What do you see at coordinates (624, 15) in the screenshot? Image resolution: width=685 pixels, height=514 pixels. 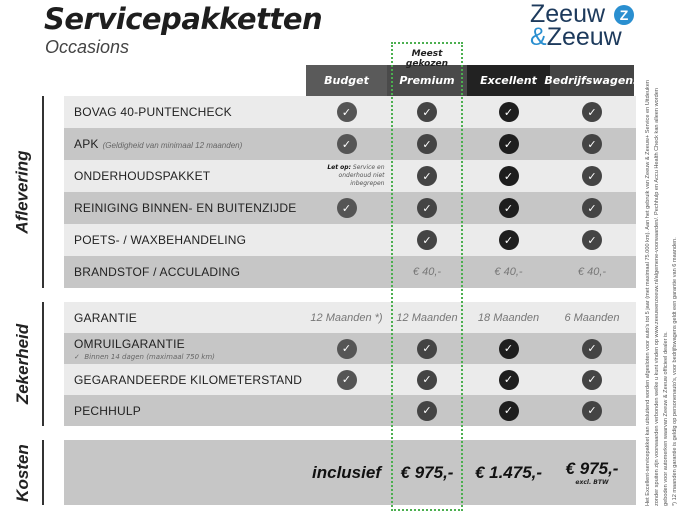 I see `logo-z-icon: Z` at bounding box center [624, 15].